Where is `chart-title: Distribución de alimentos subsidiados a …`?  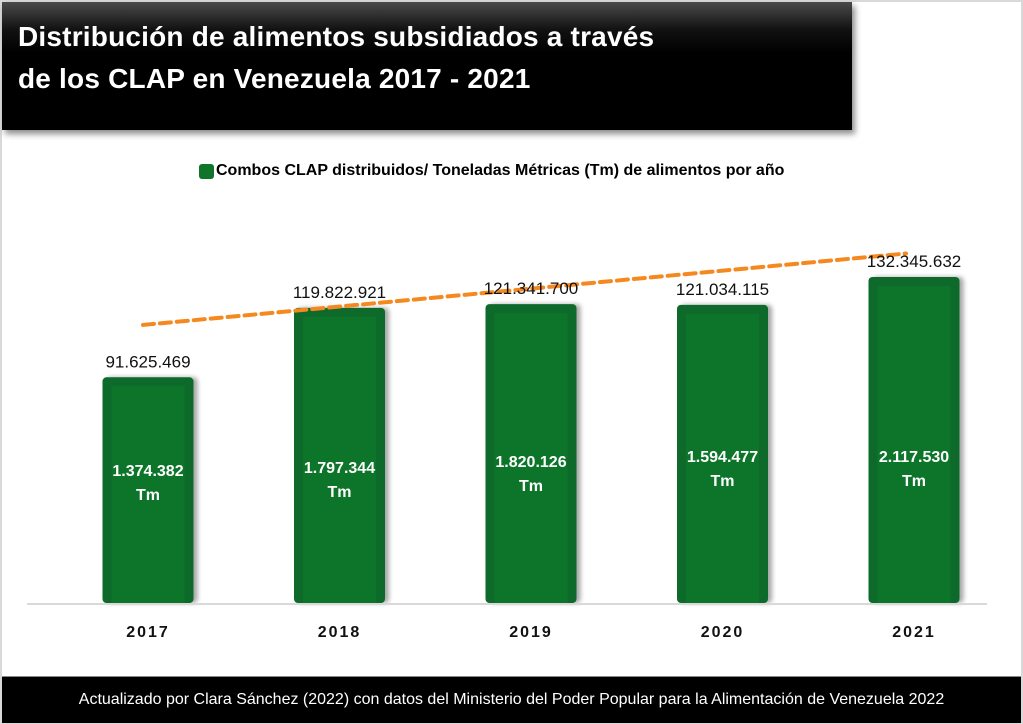
chart-title: Distribución de alimentos subsidiados a … is located at coordinates (428, 58).